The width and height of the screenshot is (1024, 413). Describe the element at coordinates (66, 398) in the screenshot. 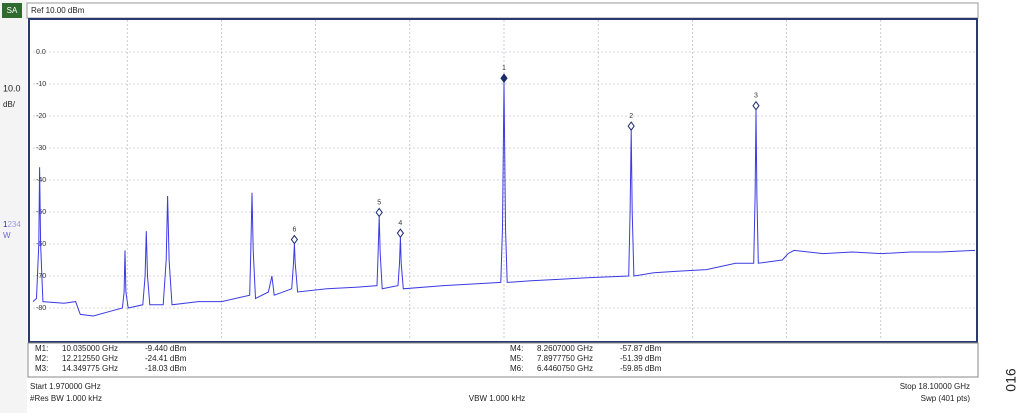

I see `res-bw: #Res BW 1.000 kHz` at that location.